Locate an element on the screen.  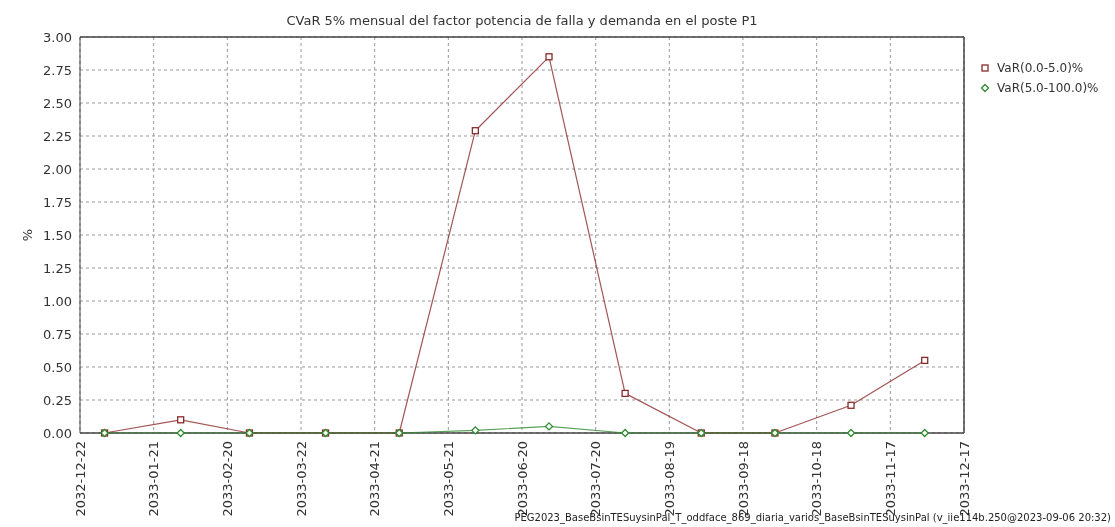
y-tick-label: 0.50 is located at coordinates (57, 367).